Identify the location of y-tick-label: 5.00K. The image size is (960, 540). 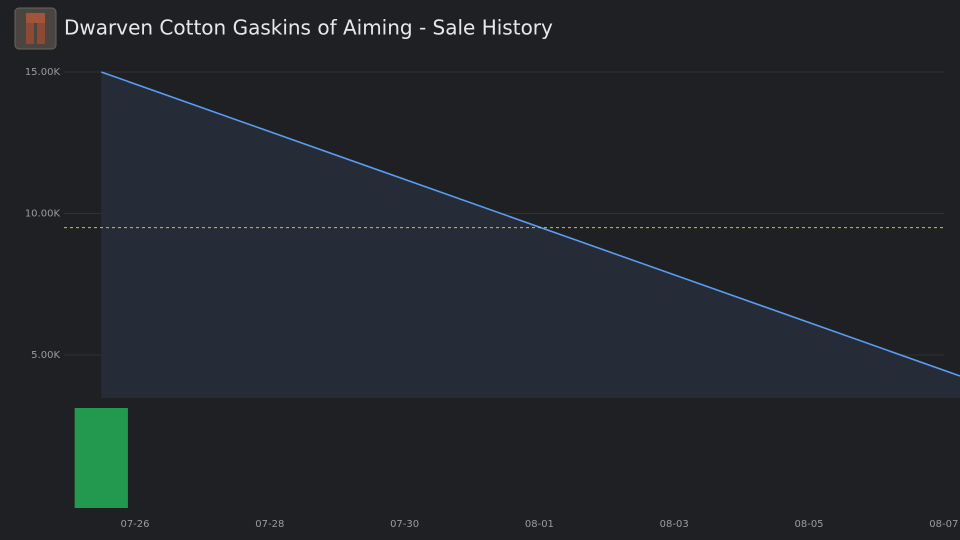
(45, 355).